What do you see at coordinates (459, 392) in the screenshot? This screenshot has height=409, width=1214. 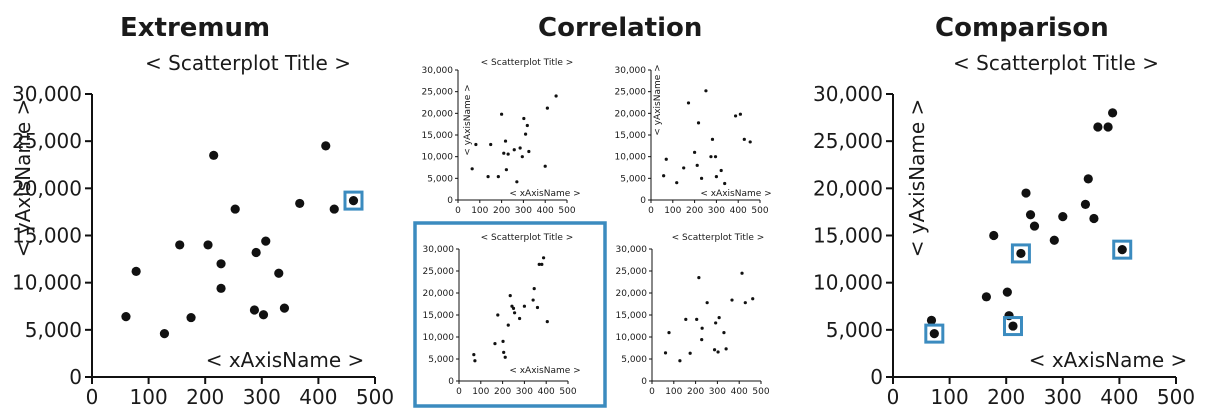 I see `x-tick-label: 0` at bounding box center [459, 392].